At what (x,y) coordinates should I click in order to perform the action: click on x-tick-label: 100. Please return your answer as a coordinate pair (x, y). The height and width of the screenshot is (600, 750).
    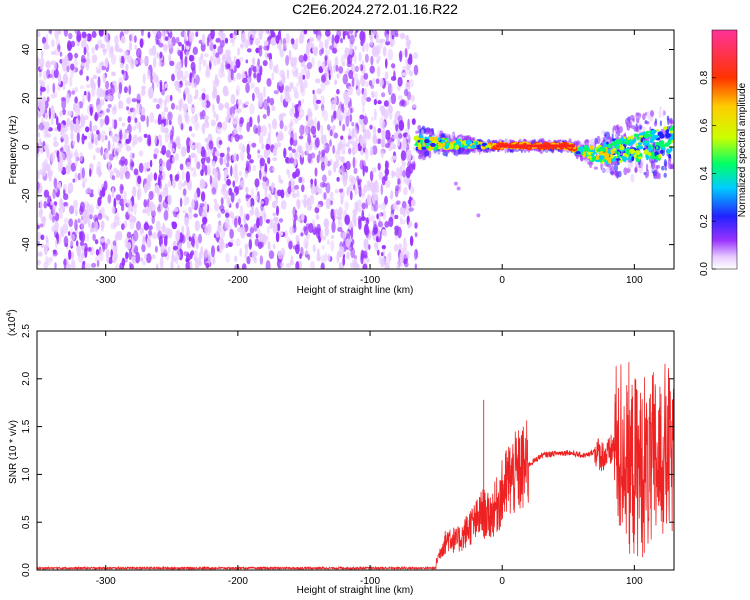
    Looking at the image, I should click on (634, 581).